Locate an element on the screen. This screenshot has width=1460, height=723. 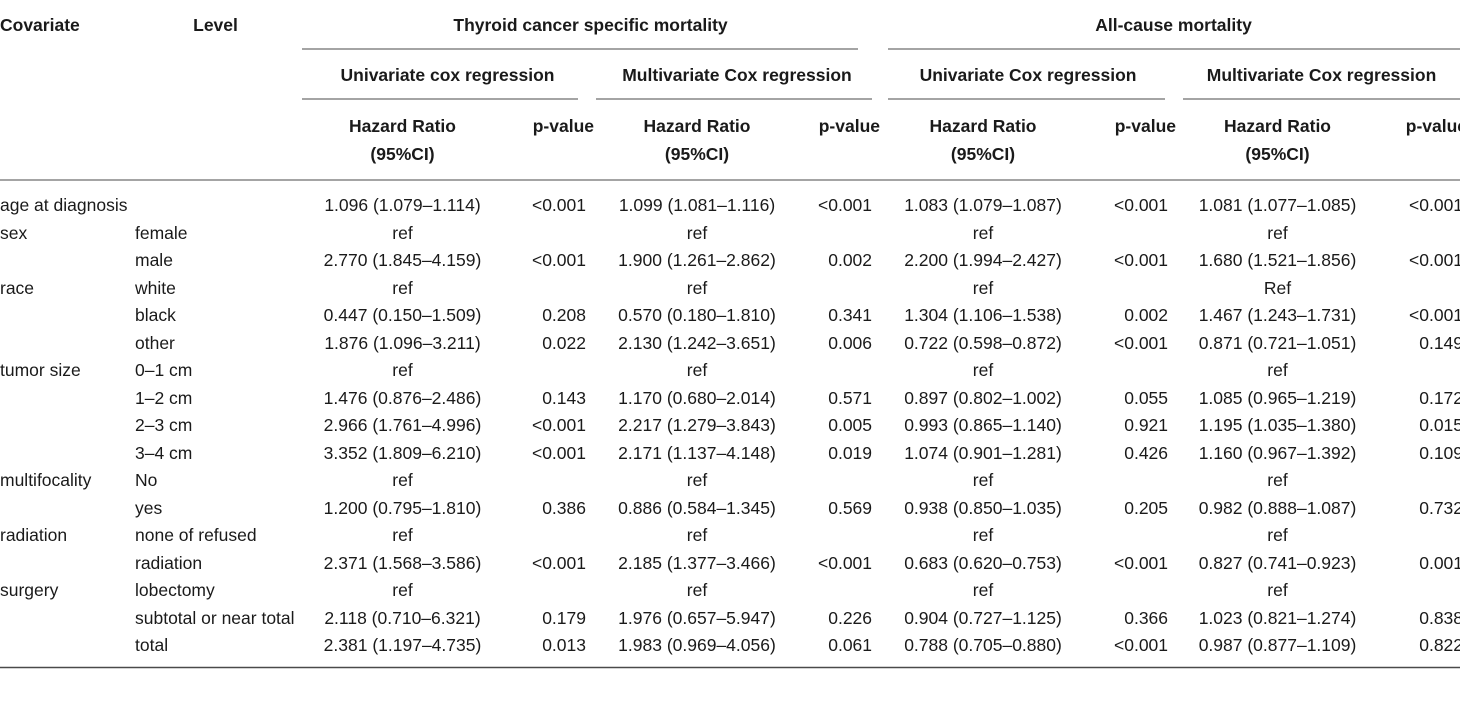
cell-hazard-ratio: 2.381 (1.197–4.735) is located at coordinates (402, 645).